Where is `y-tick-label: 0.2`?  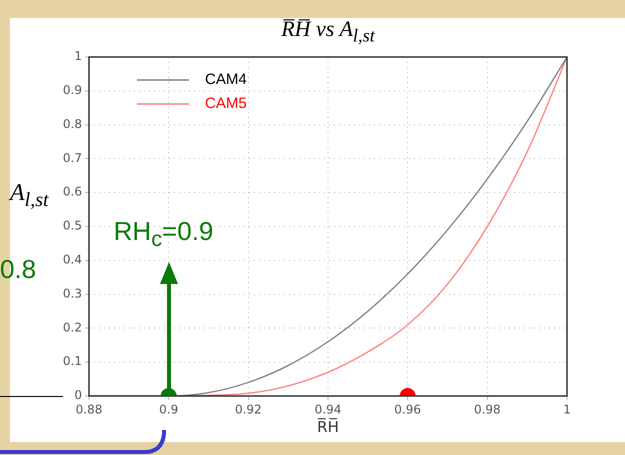
y-tick-label: 0.2 is located at coordinates (72, 327).